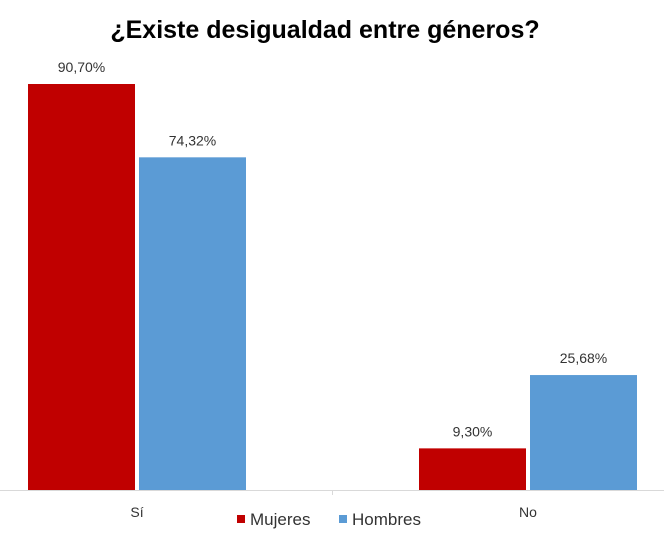  Describe the element at coordinates (528, 512) in the screenshot. I see `x-tick-label-no: No` at that location.